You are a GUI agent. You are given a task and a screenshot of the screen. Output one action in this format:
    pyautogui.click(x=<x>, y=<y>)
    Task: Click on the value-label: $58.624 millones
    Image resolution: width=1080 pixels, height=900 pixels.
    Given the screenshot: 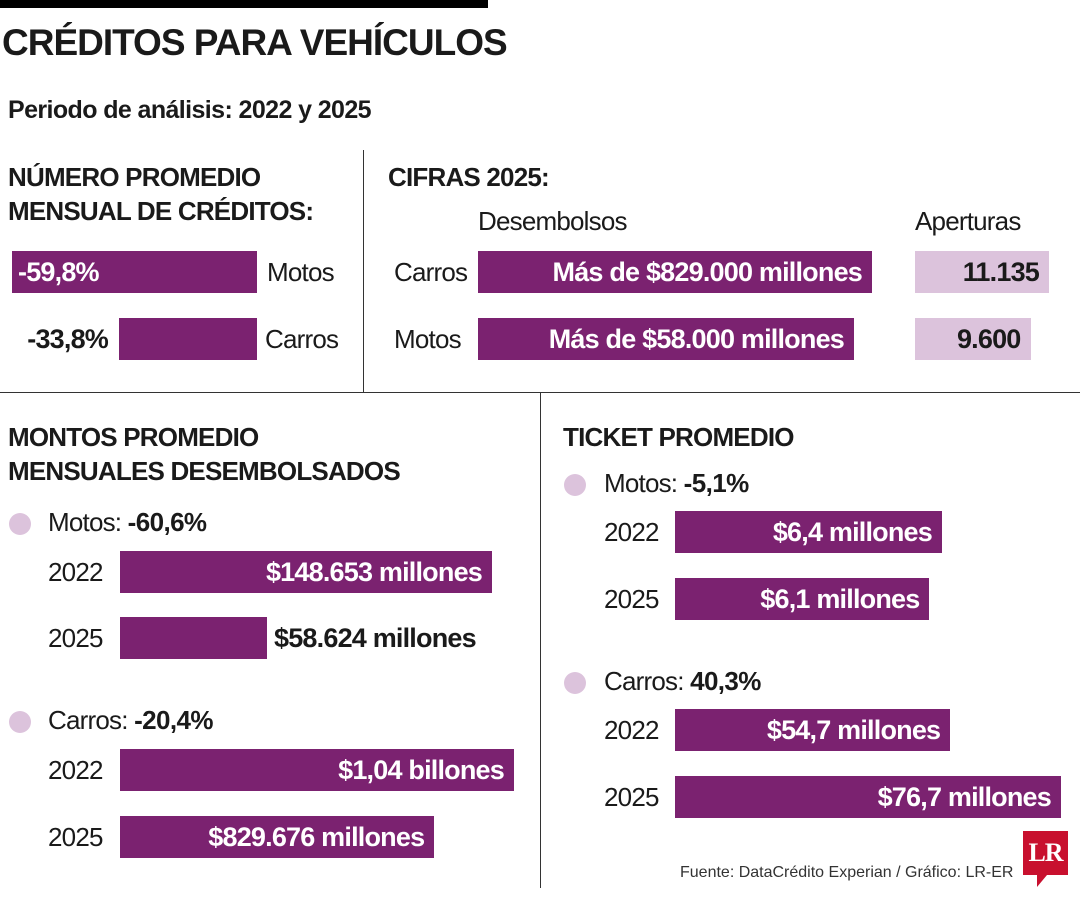 What is the action you would take?
    pyautogui.click(x=375, y=638)
    